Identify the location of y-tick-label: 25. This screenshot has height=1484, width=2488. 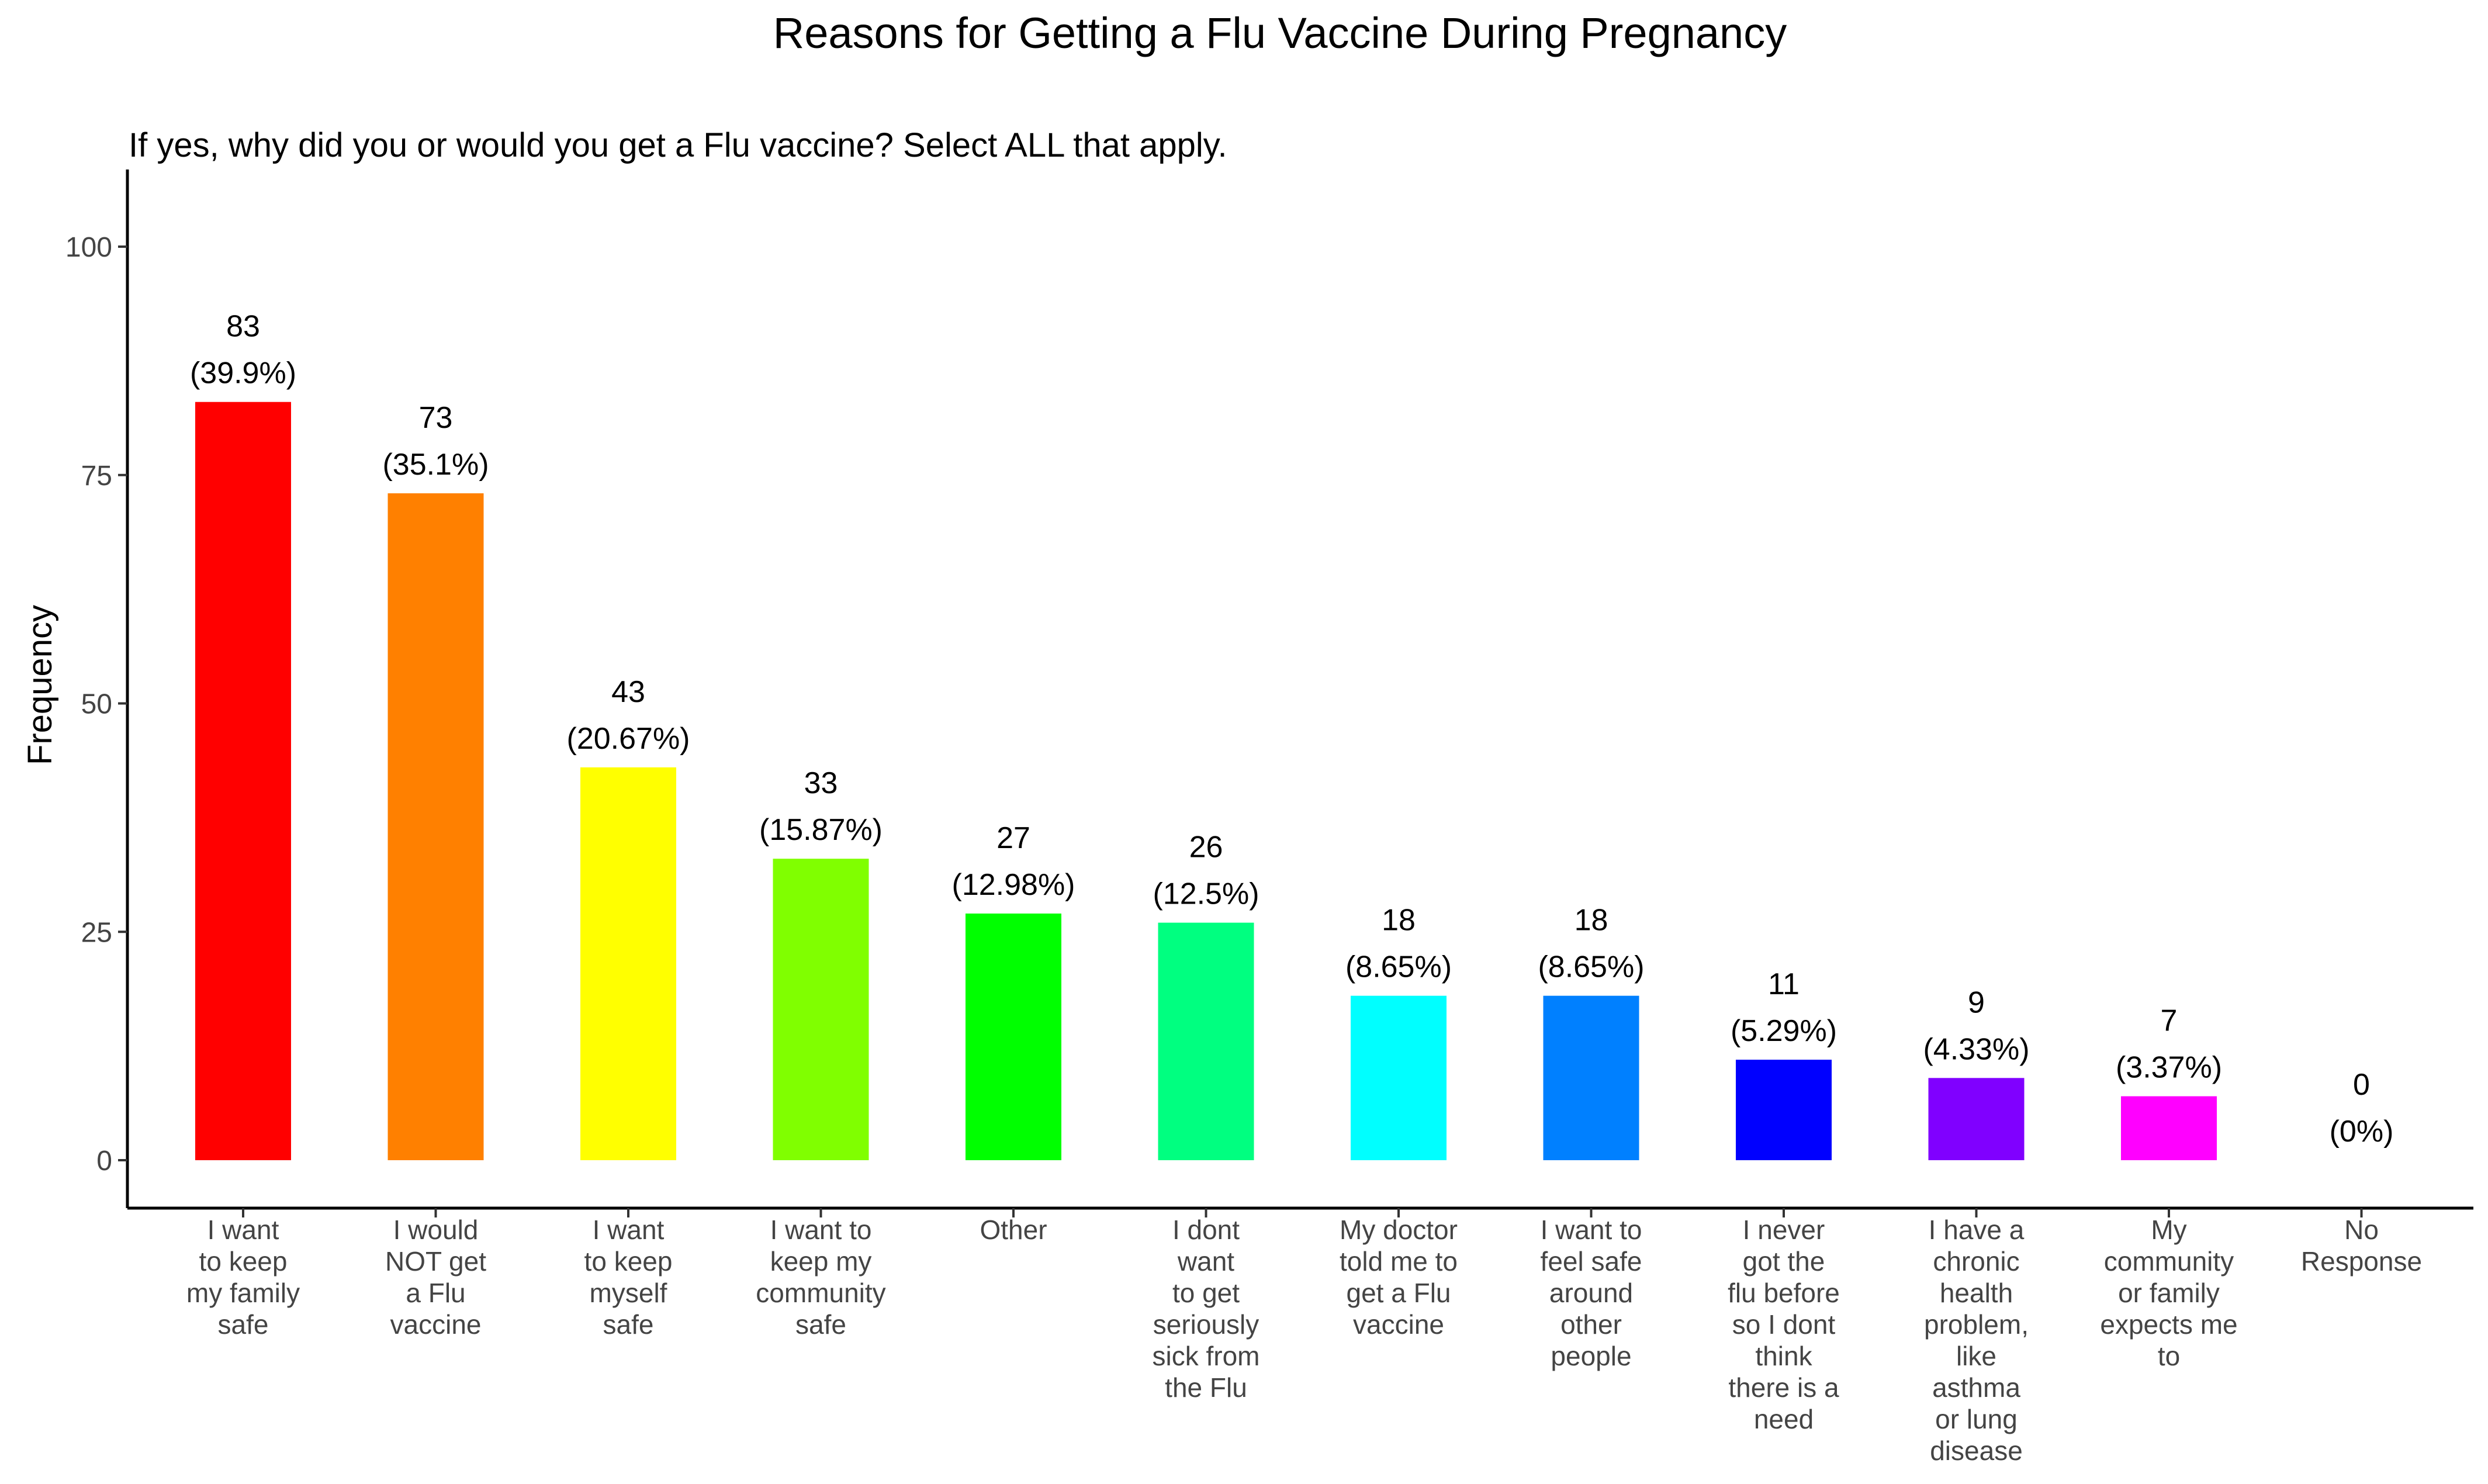
(96, 932).